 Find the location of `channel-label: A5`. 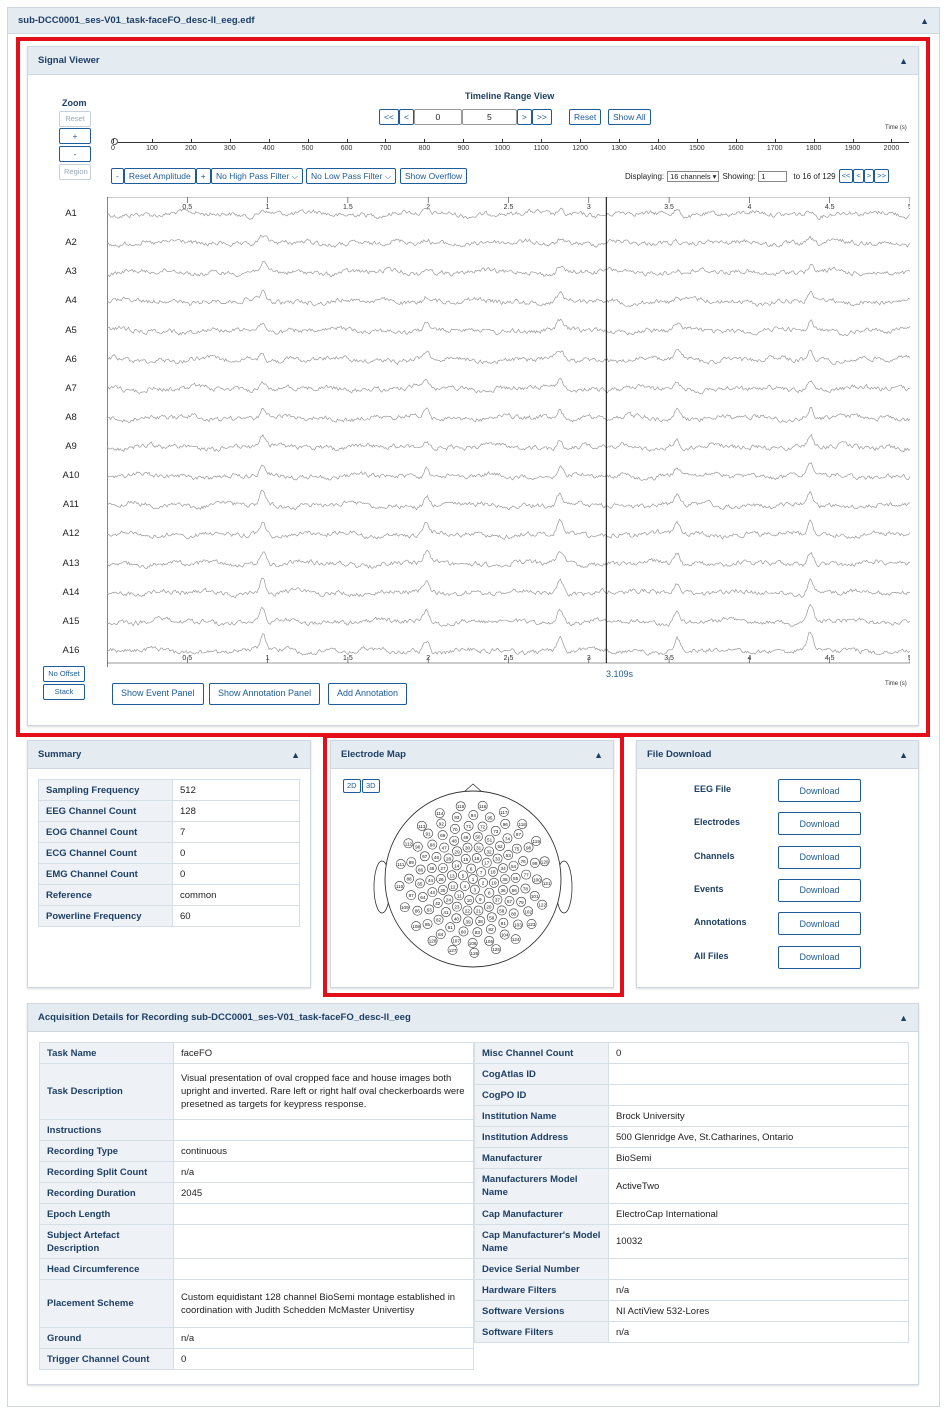

channel-label: A5 is located at coordinates (71, 330).